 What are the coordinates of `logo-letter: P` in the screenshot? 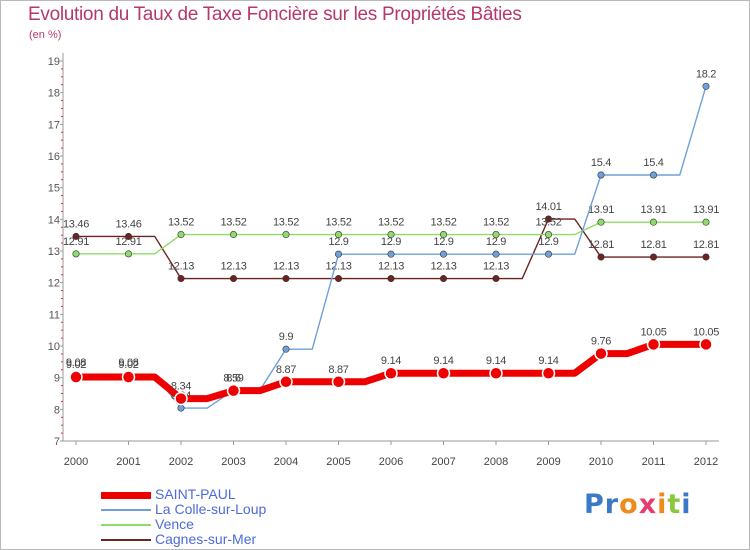 It's located at (594, 504).